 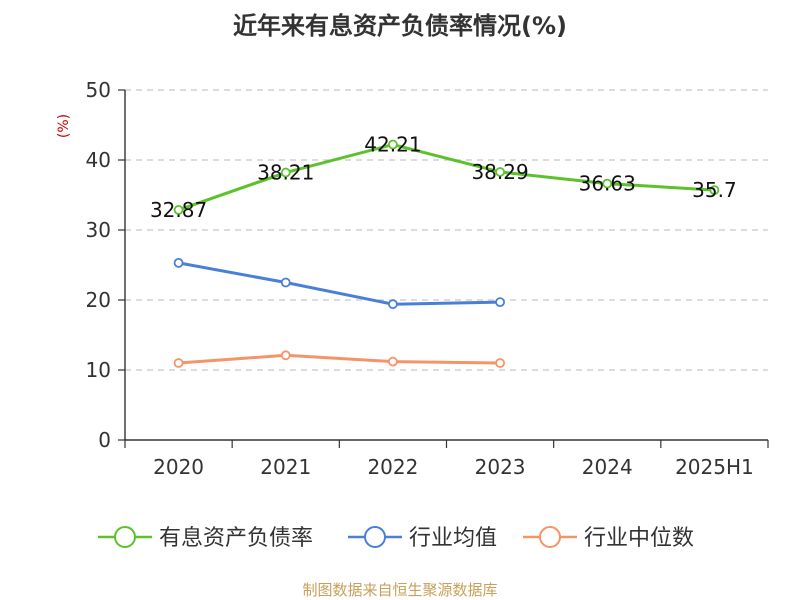 What do you see at coordinates (607, 467) in the screenshot?
I see `x-tick-label: 2024` at bounding box center [607, 467].